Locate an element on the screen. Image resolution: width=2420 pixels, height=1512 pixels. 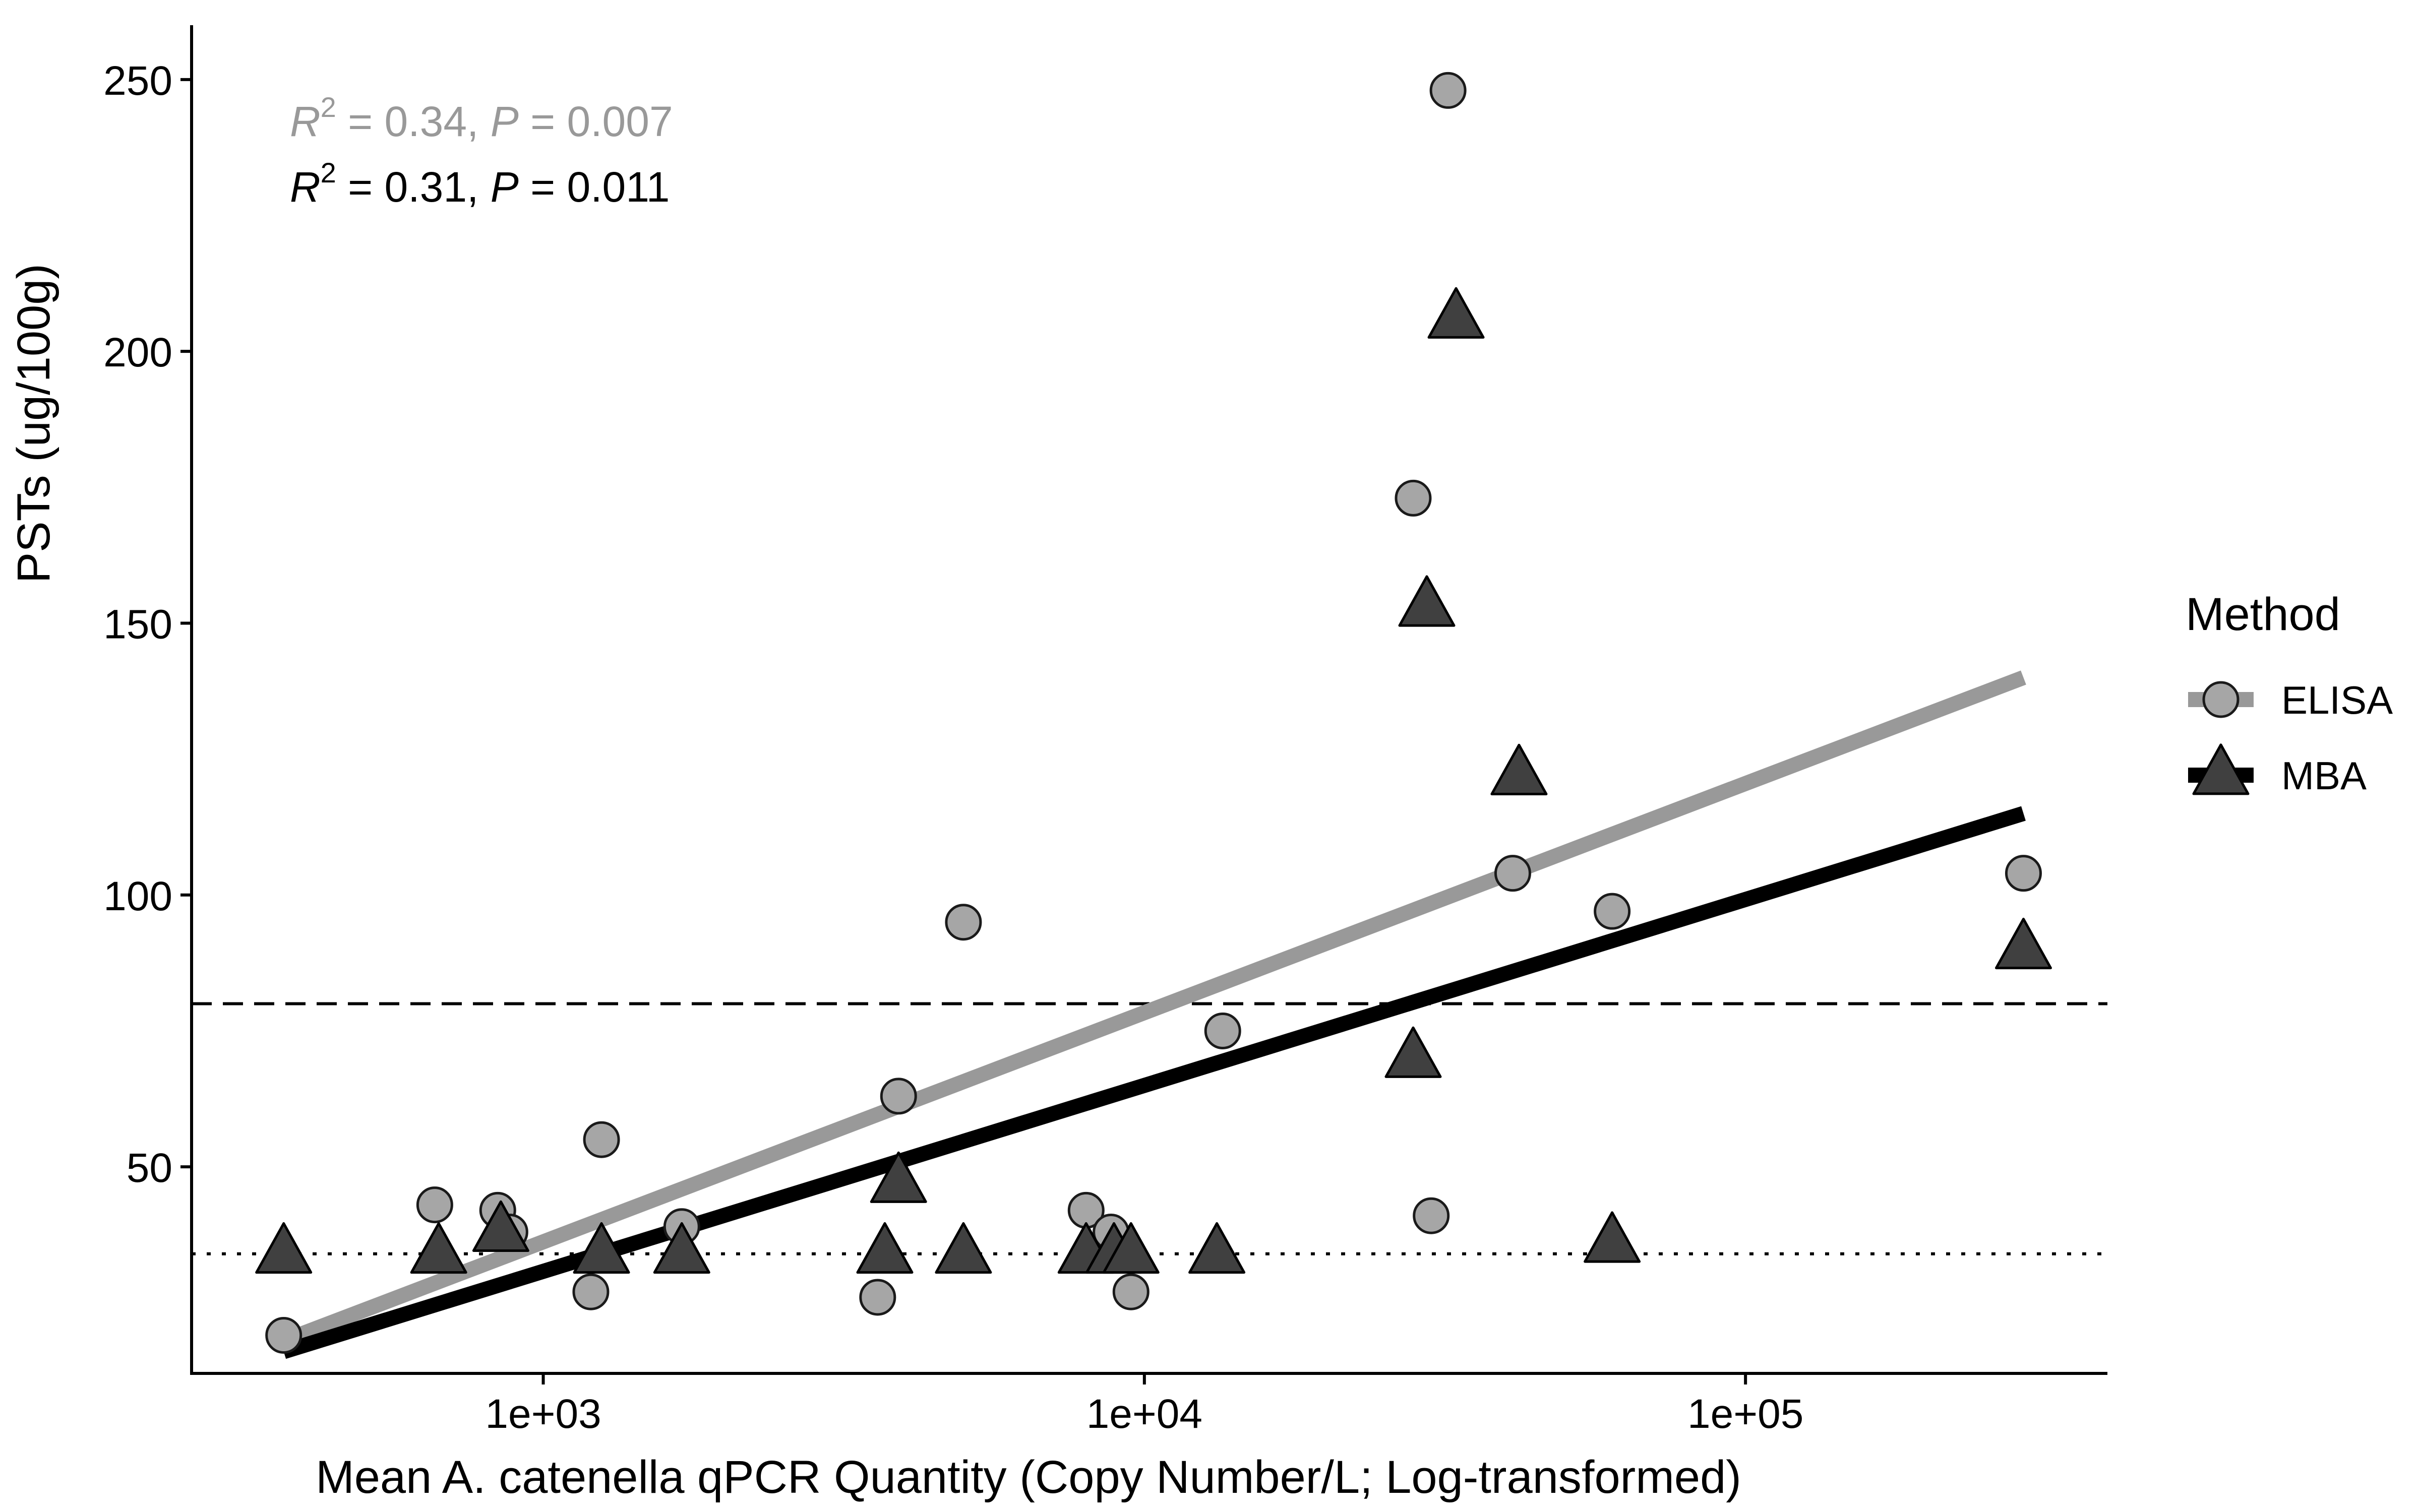
legend-title: Method is located at coordinates (2263, 614).